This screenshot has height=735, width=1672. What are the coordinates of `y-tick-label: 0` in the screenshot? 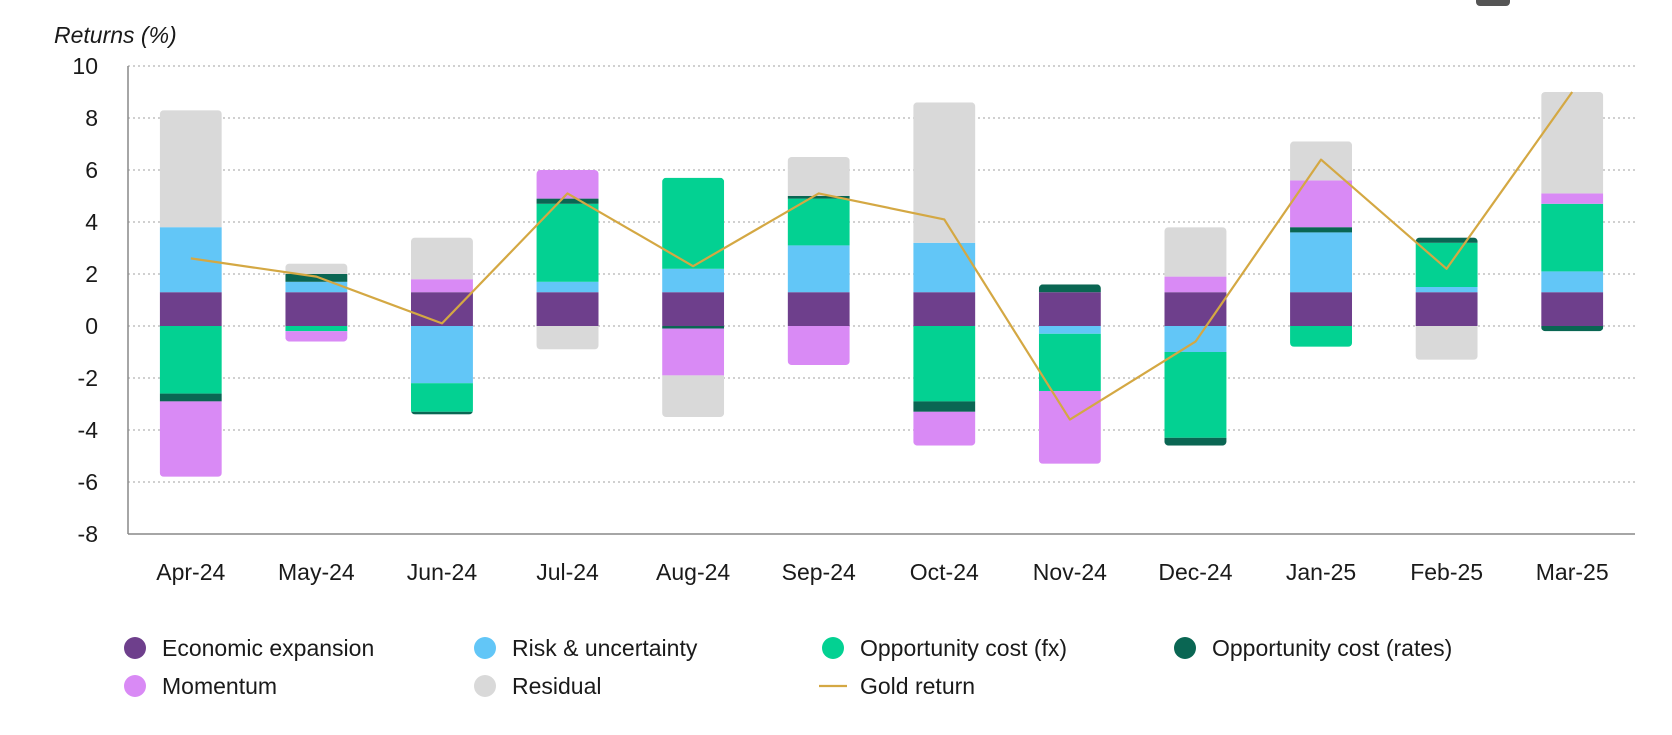 It's located at (91, 326).